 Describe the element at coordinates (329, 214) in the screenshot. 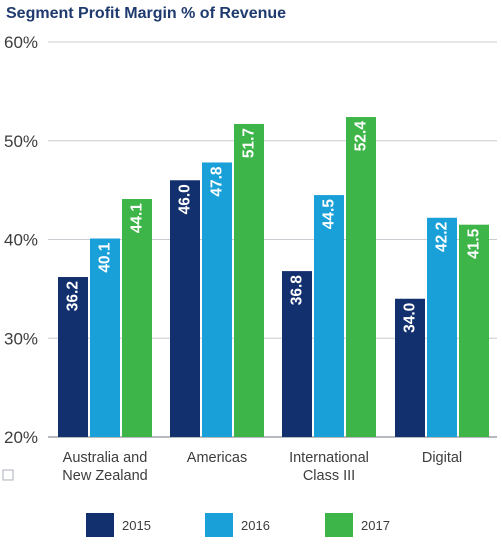

I see `bar-value-label: 44.5` at that location.